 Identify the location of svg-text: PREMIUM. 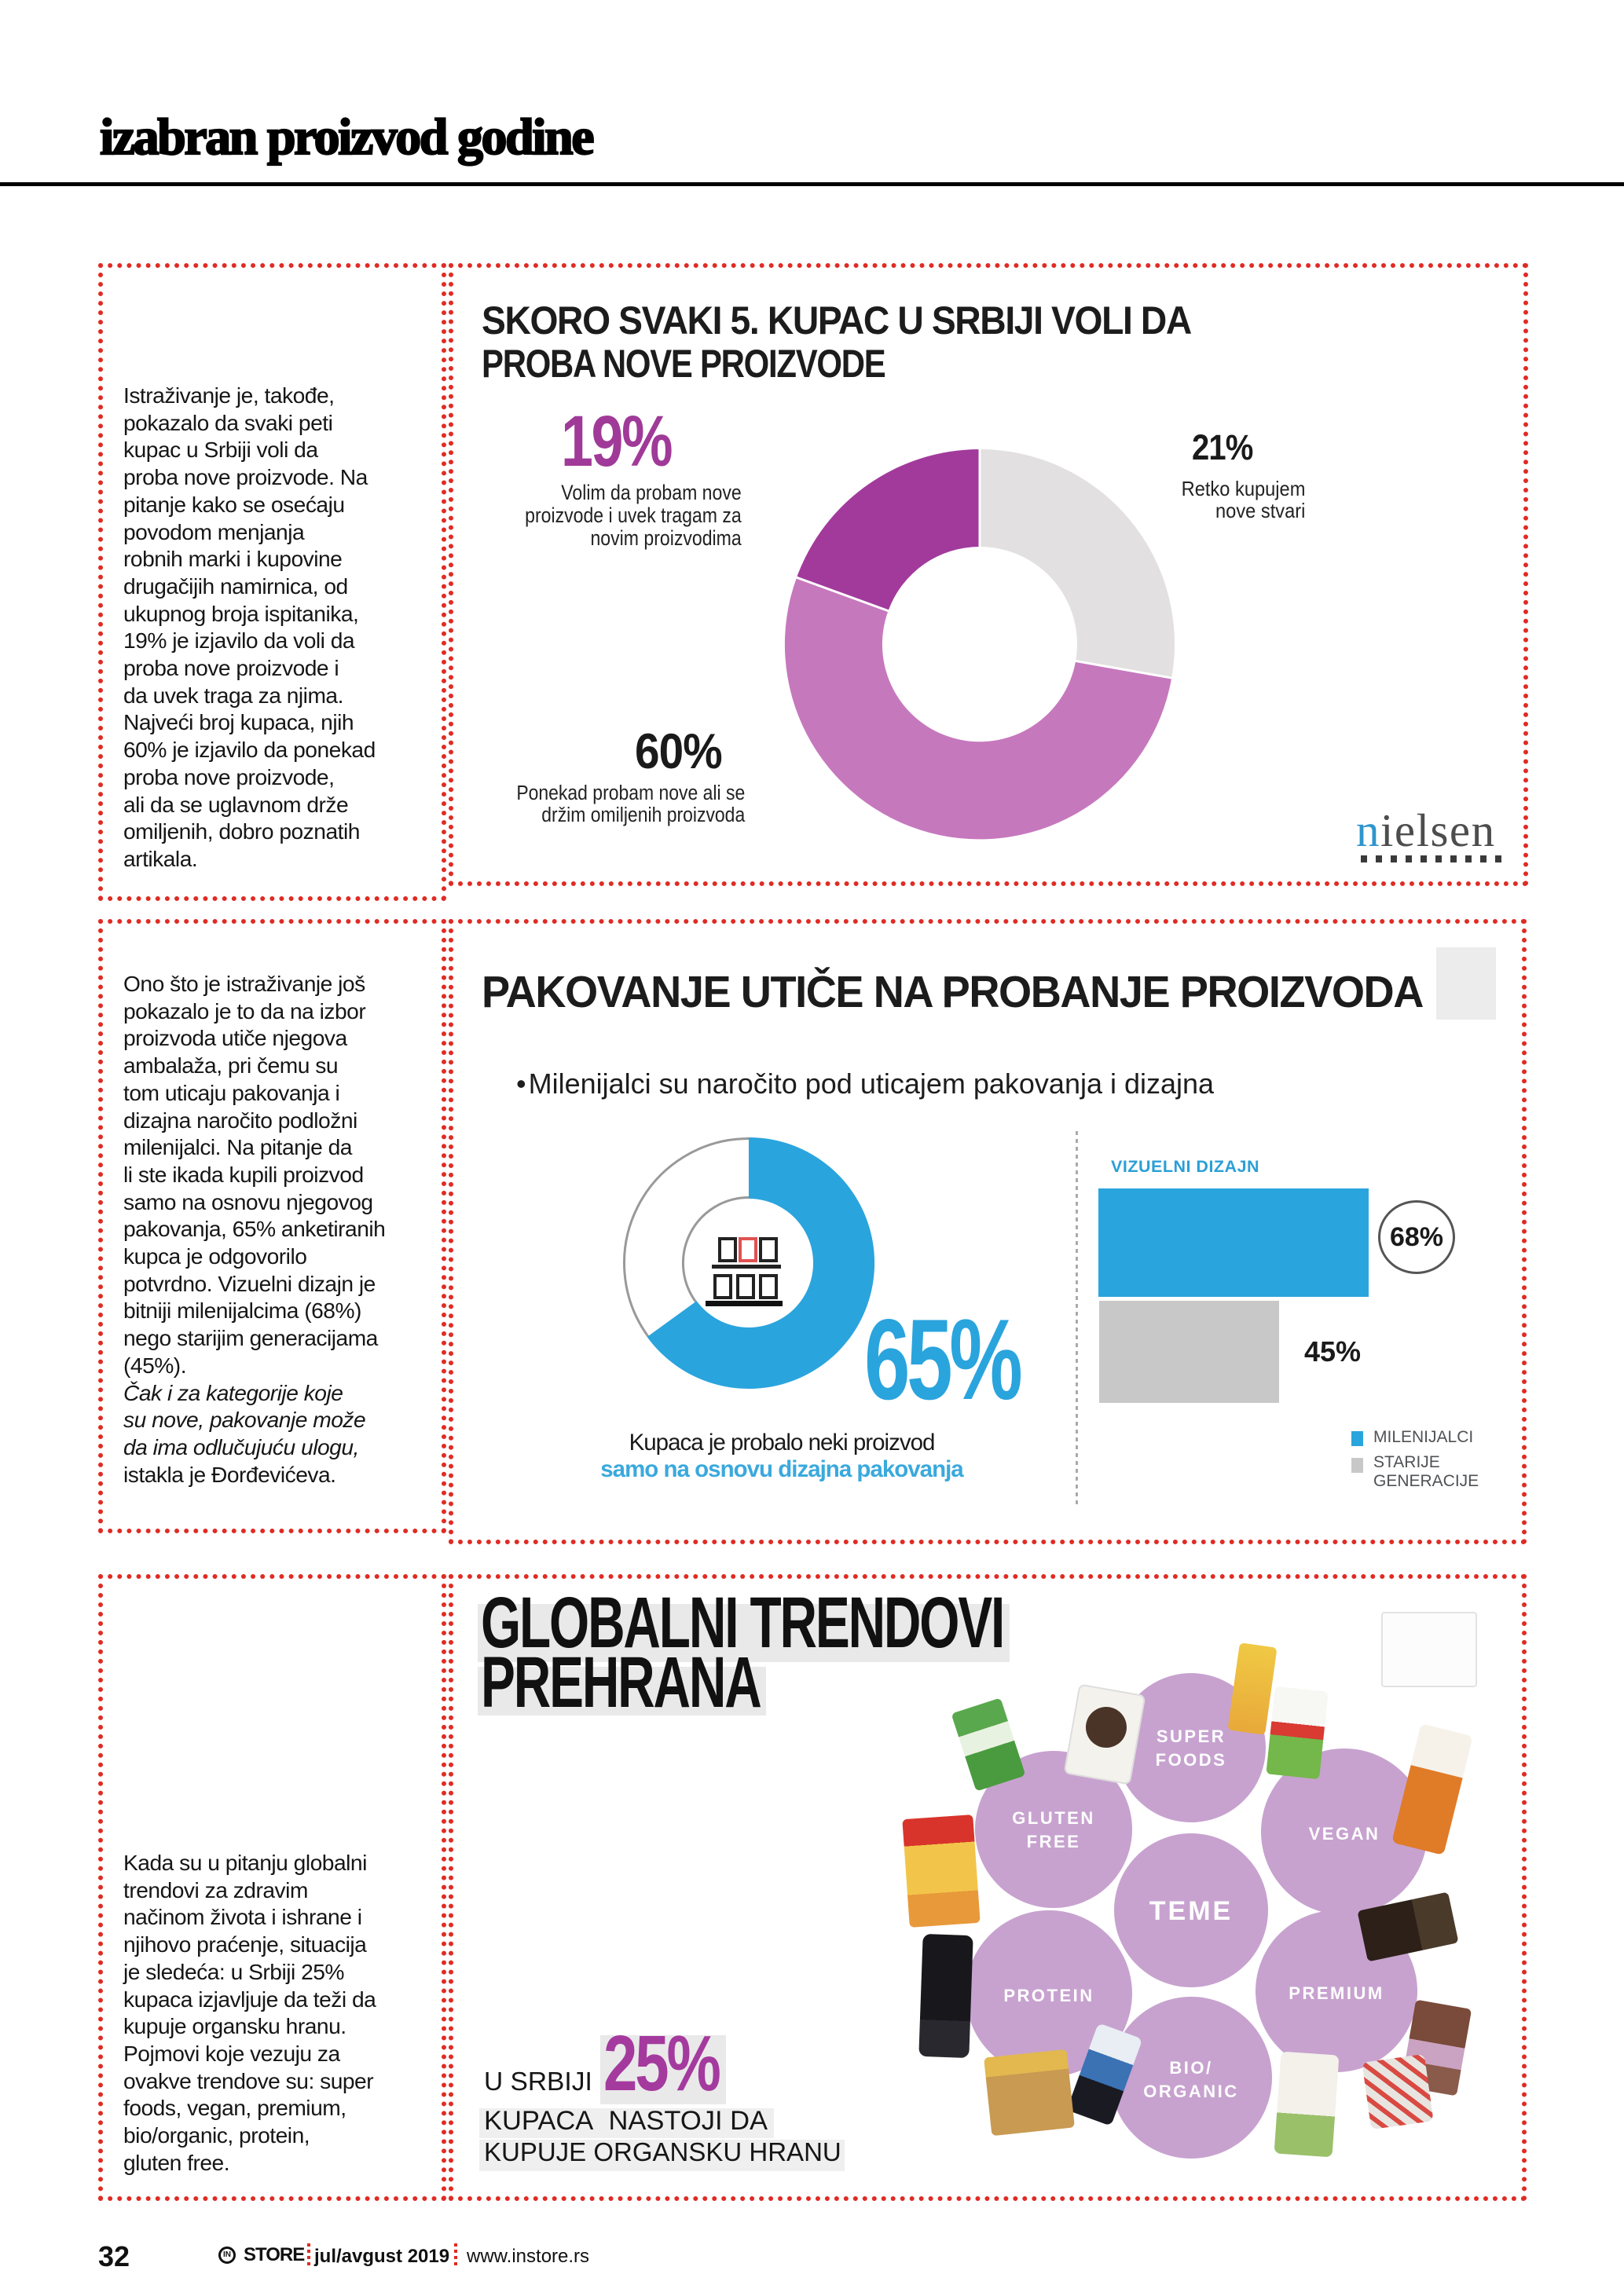
(1336, 1993).